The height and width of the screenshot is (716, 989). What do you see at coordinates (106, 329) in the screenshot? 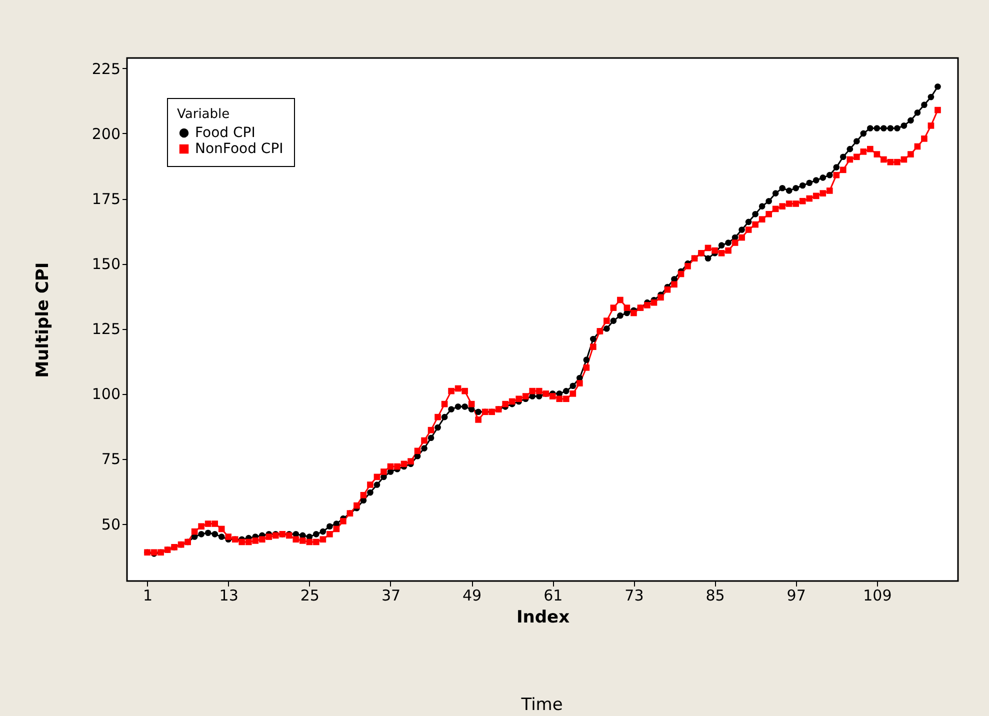
I see `y-tick-label: 125` at bounding box center [106, 329].